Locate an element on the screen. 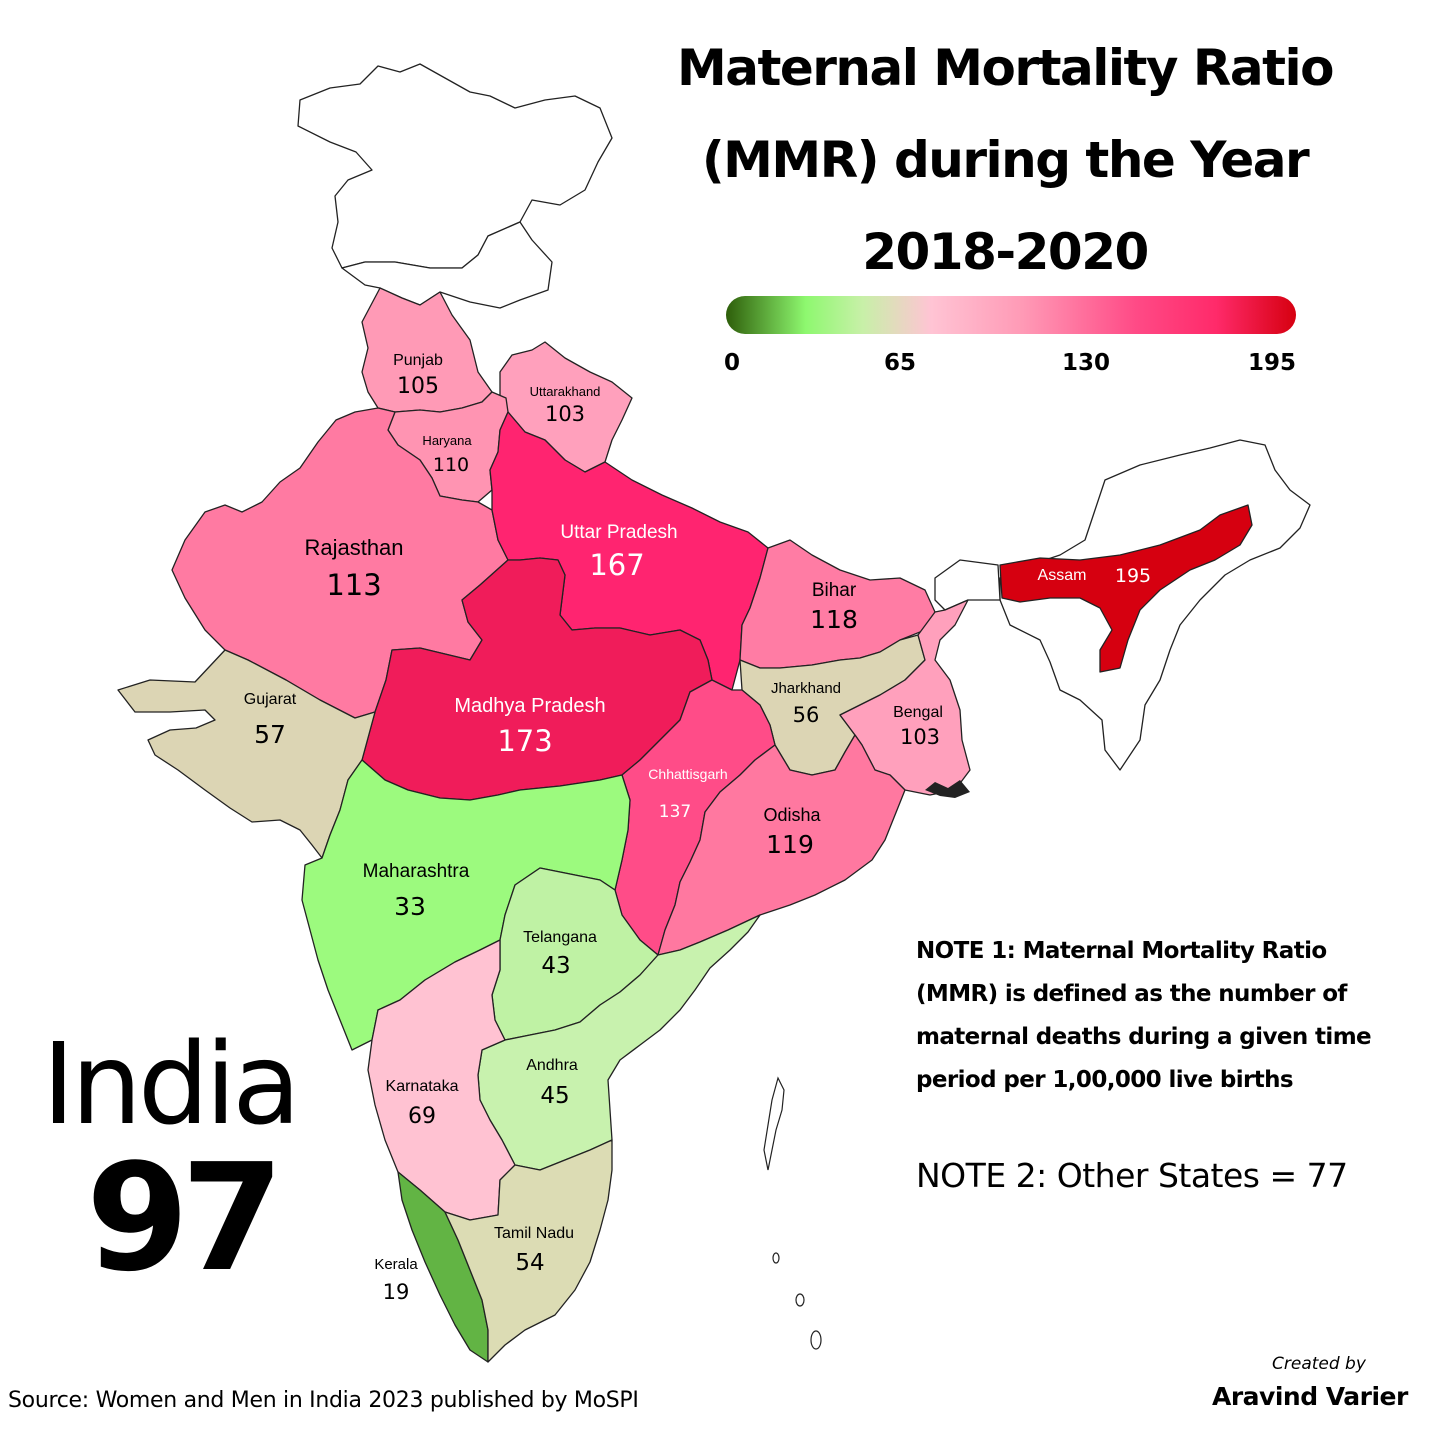 The image size is (1430, 1430). value-bihar: 118 is located at coordinates (834, 619).